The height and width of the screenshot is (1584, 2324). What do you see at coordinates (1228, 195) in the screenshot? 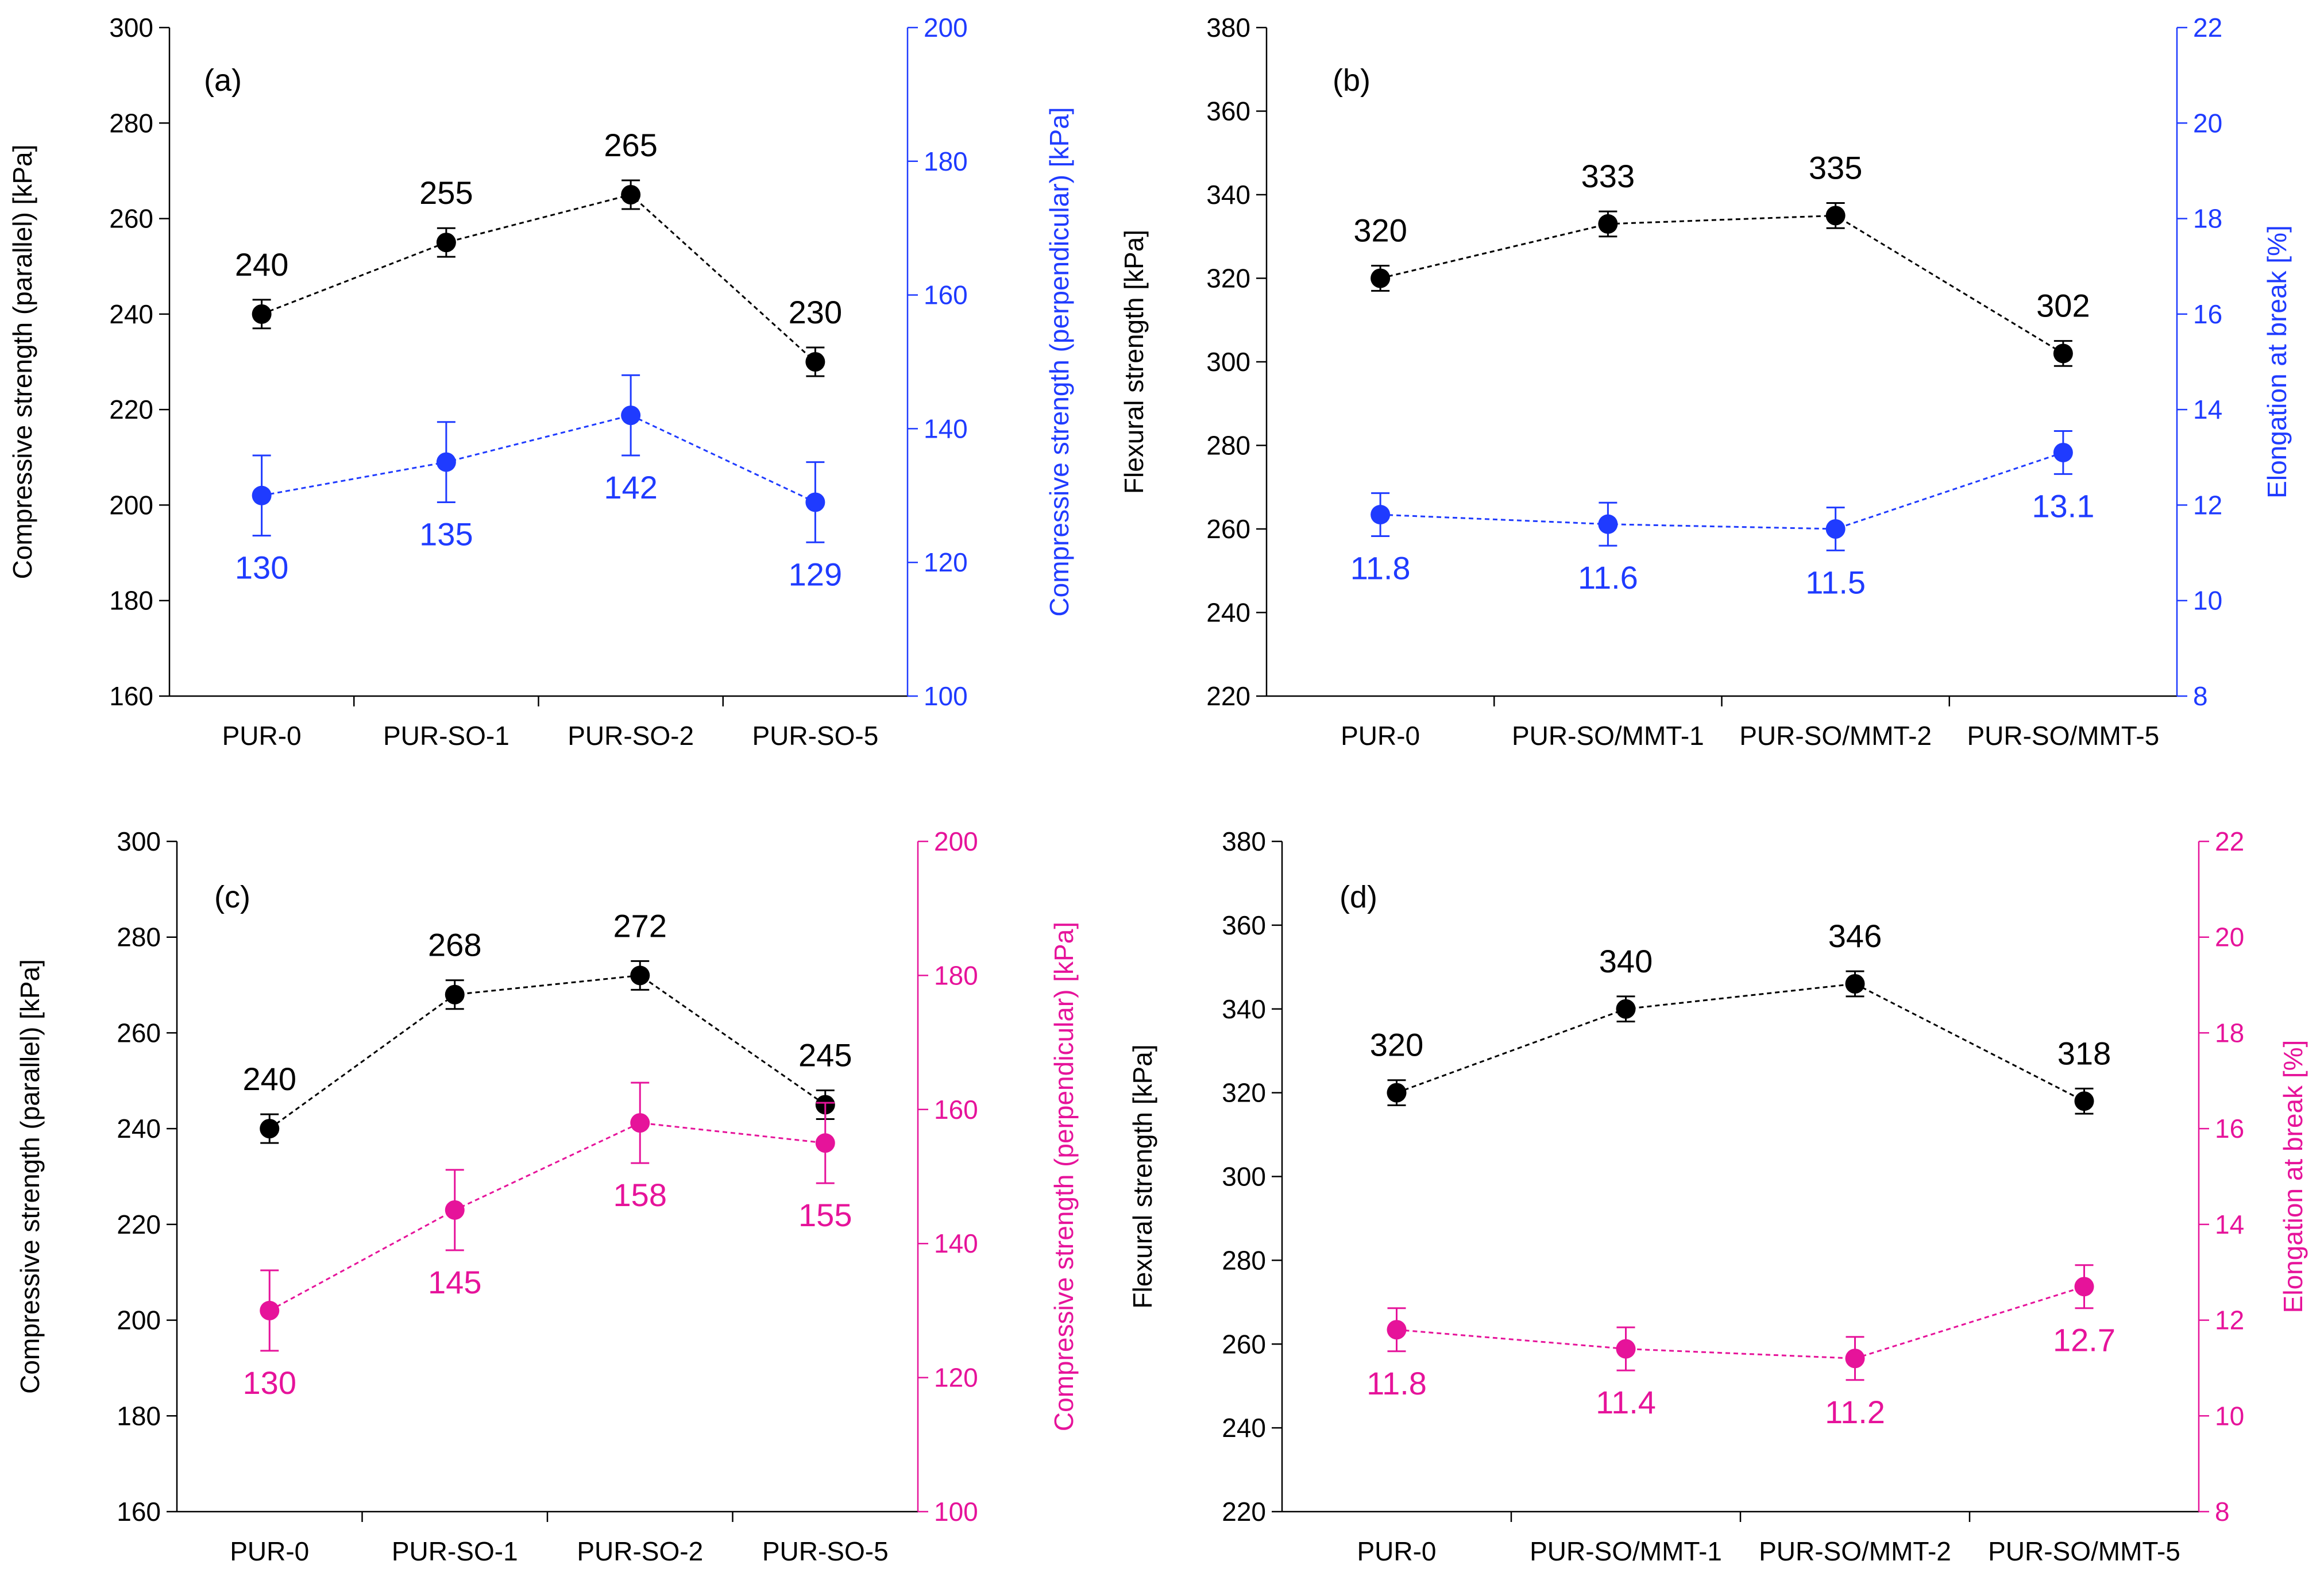
I see `left-y-tick-label: 340` at bounding box center [1228, 195].